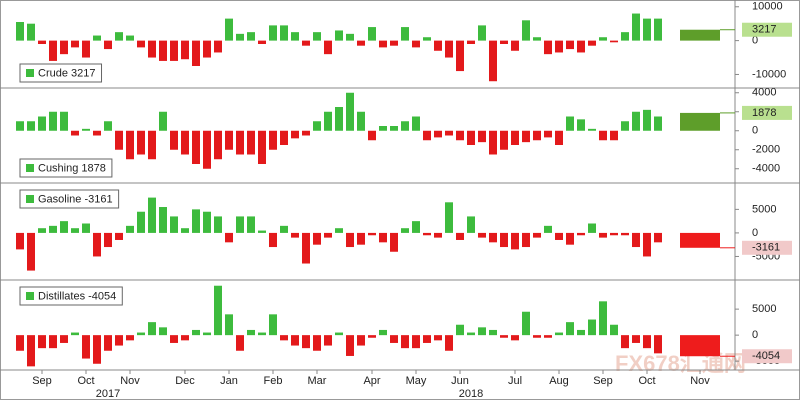 Image resolution: width=800 pixels, height=400 pixels. Describe the element at coordinates (766, 169) in the screenshot. I see `y-tick-label: -4000` at that location.